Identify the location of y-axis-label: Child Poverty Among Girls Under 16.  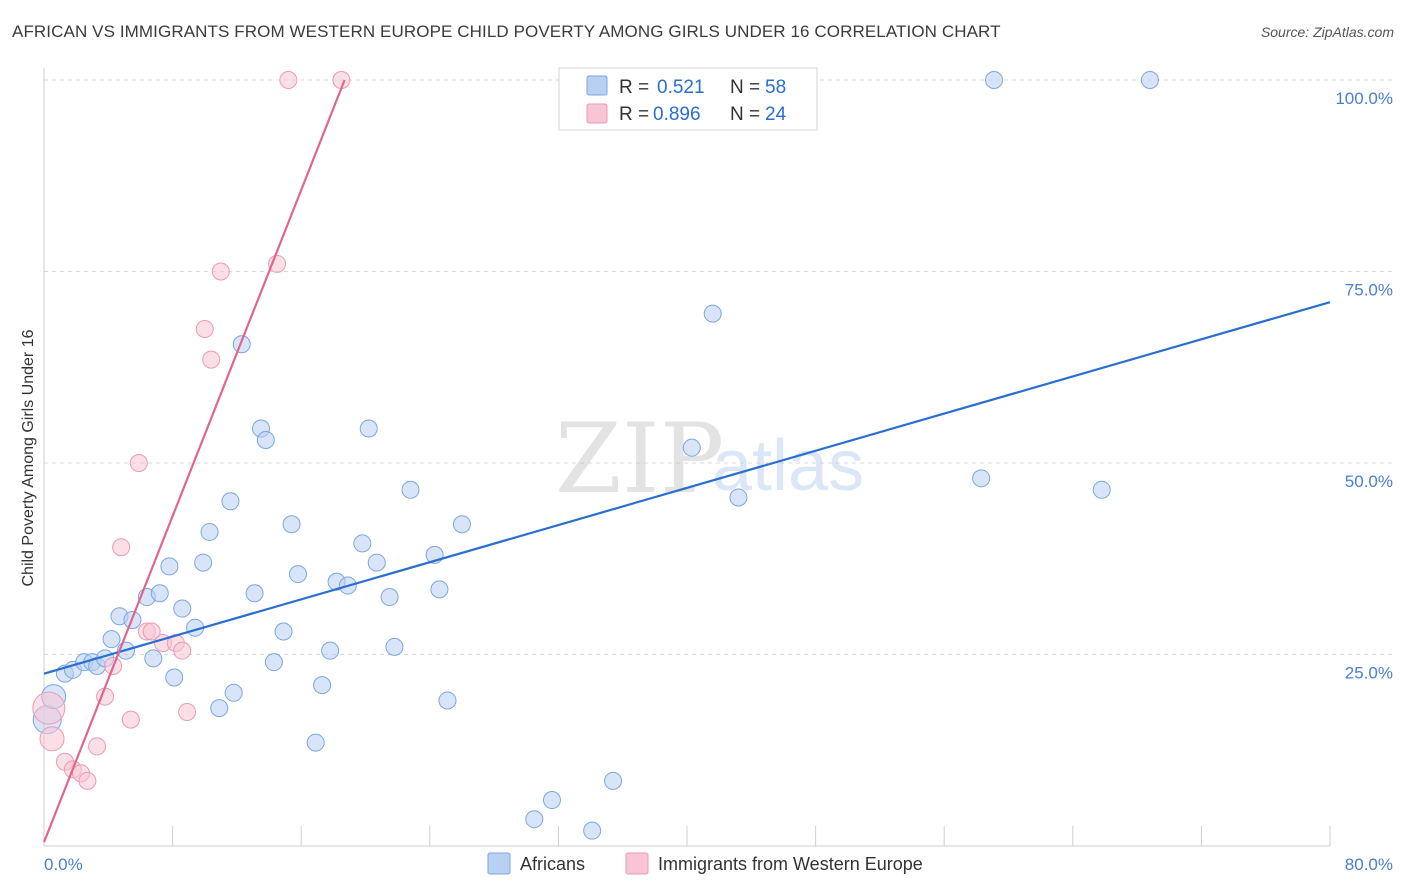
(28, 457).